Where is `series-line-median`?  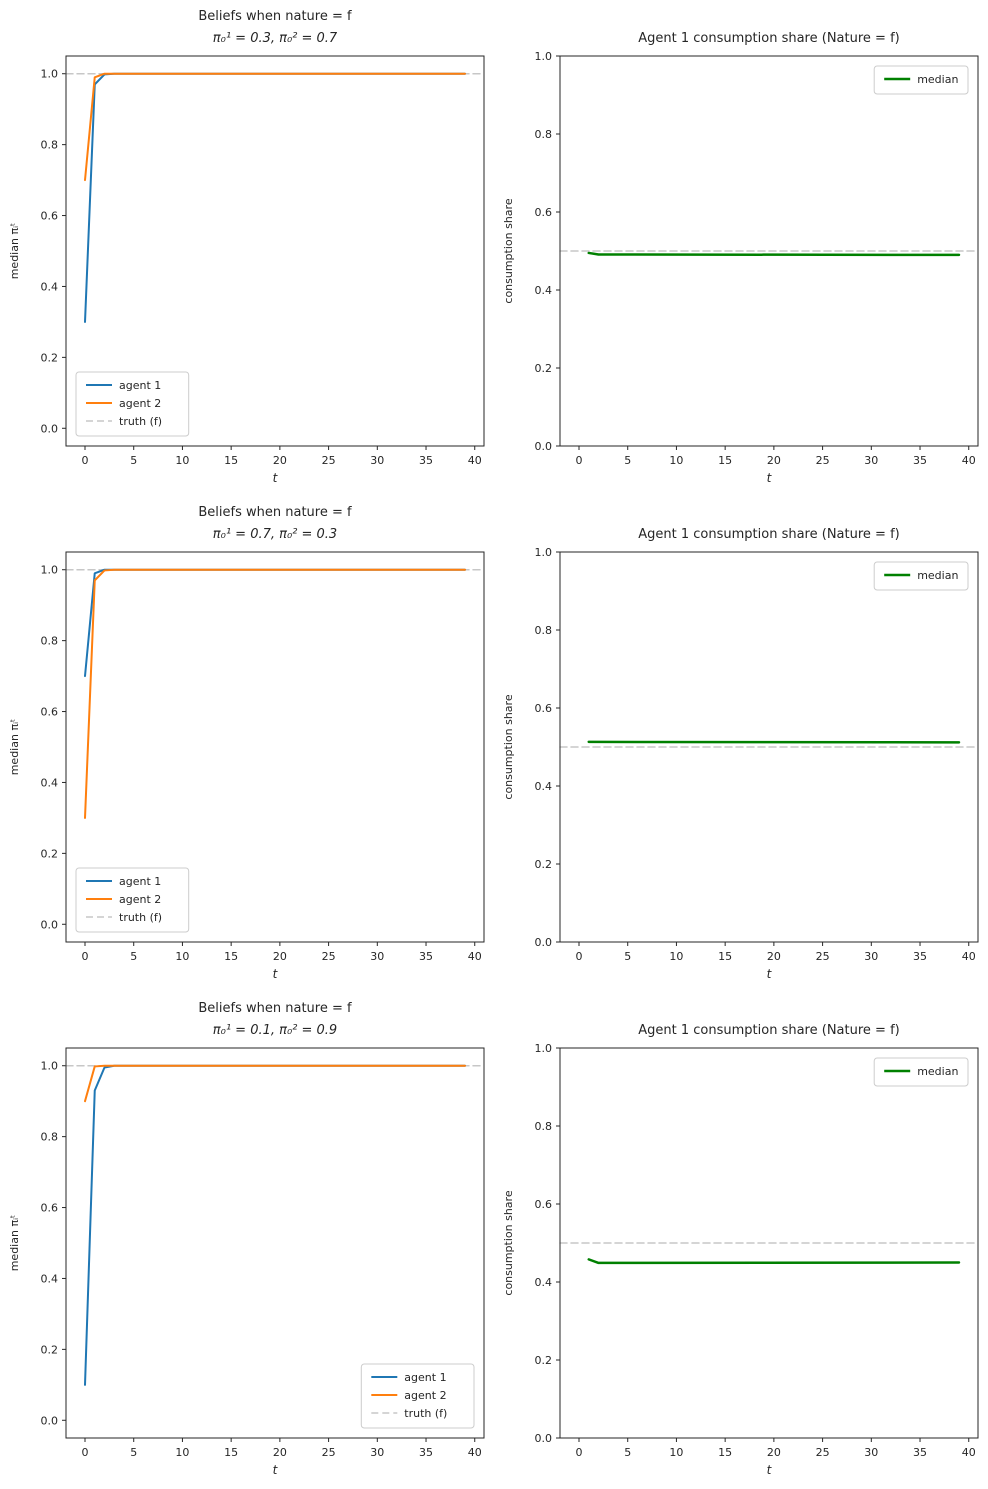
series-line-median is located at coordinates (774, 254).